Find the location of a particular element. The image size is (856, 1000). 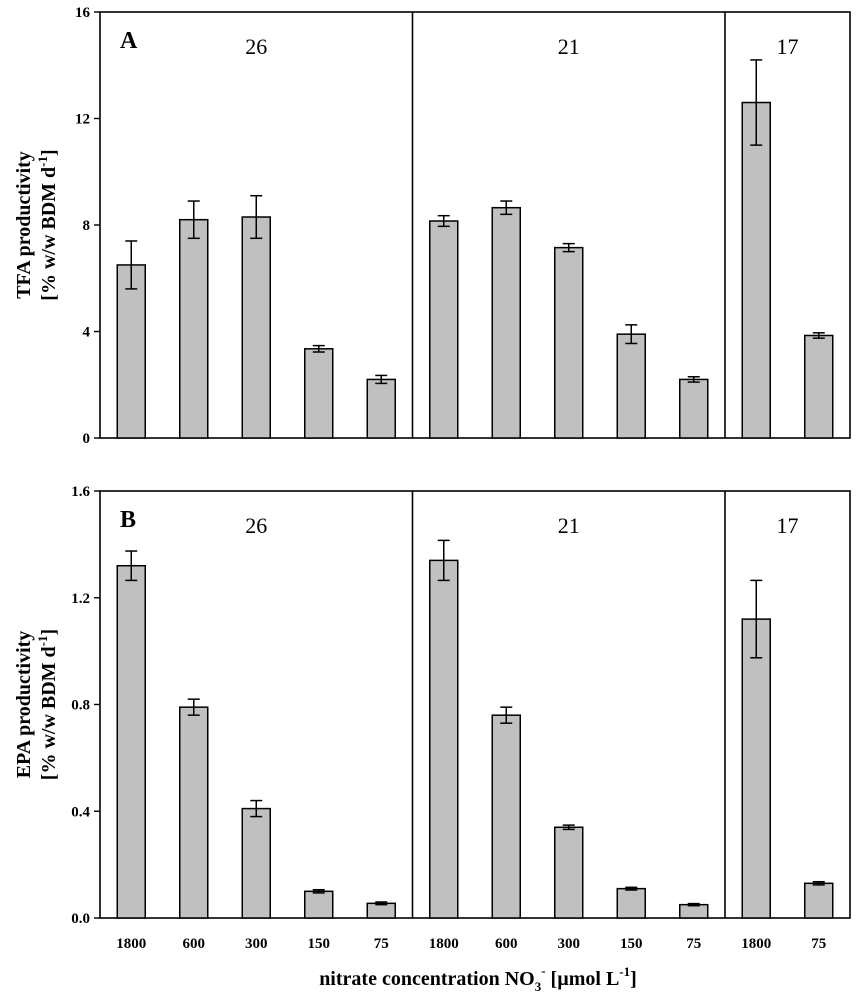

group-label-b-0: 26 is located at coordinates (256, 525).